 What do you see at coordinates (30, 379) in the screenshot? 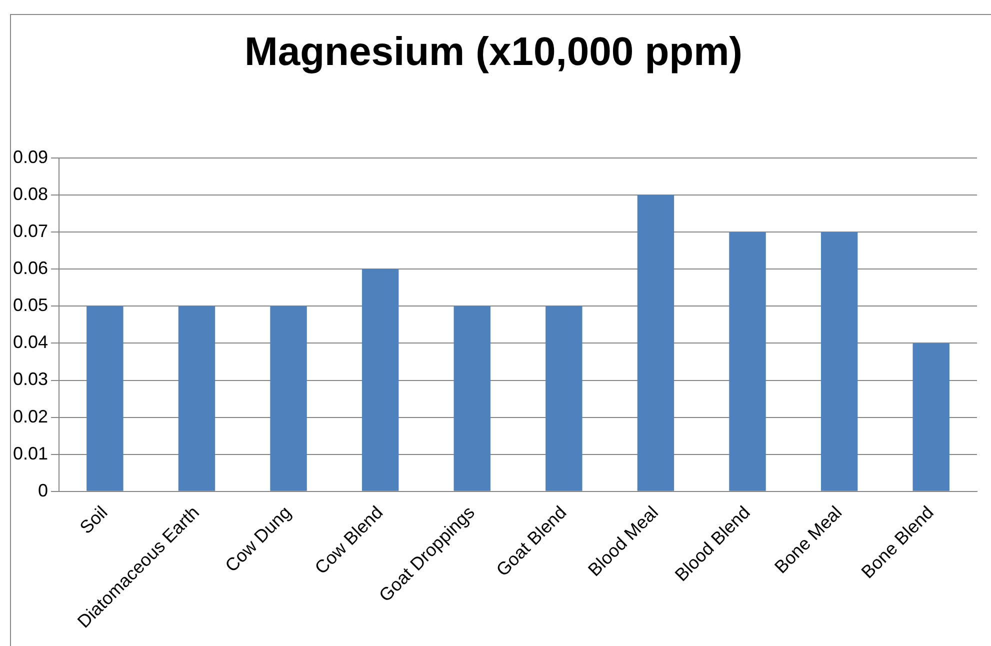
I see `y-tick-label: 0.03` at bounding box center [30, 379].